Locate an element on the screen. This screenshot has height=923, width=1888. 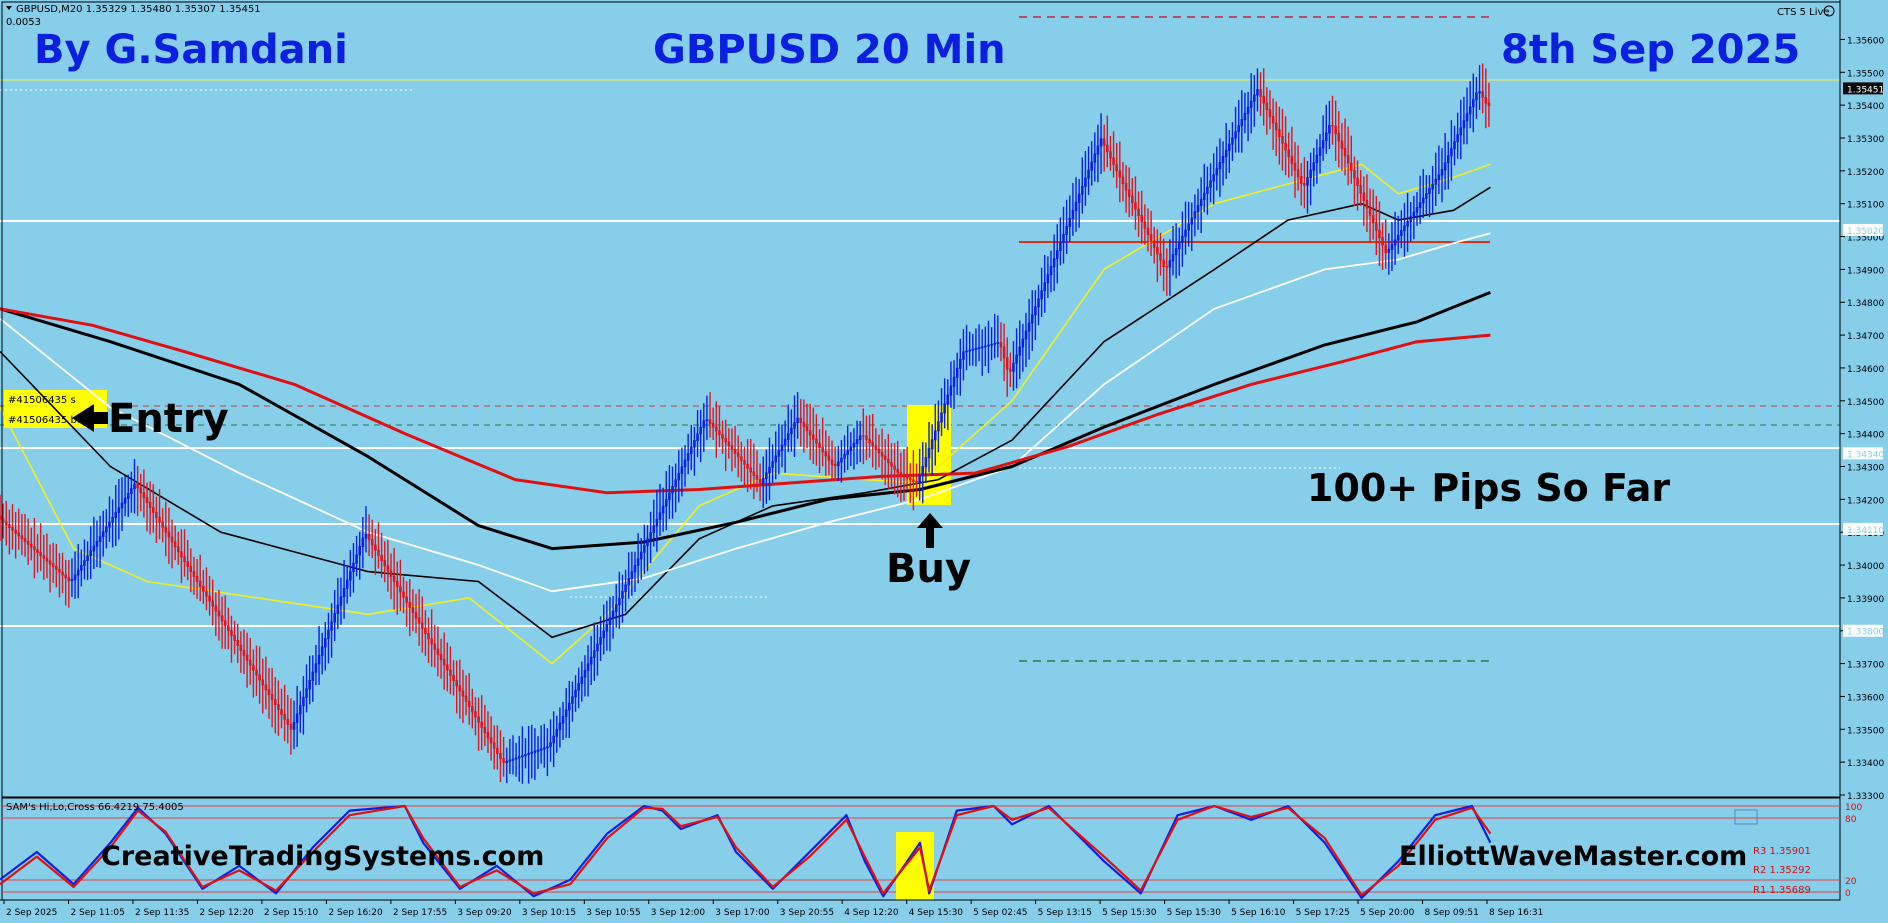
time-tick-label: 3 Sep 17:00 is located at coordinates (742, 913).